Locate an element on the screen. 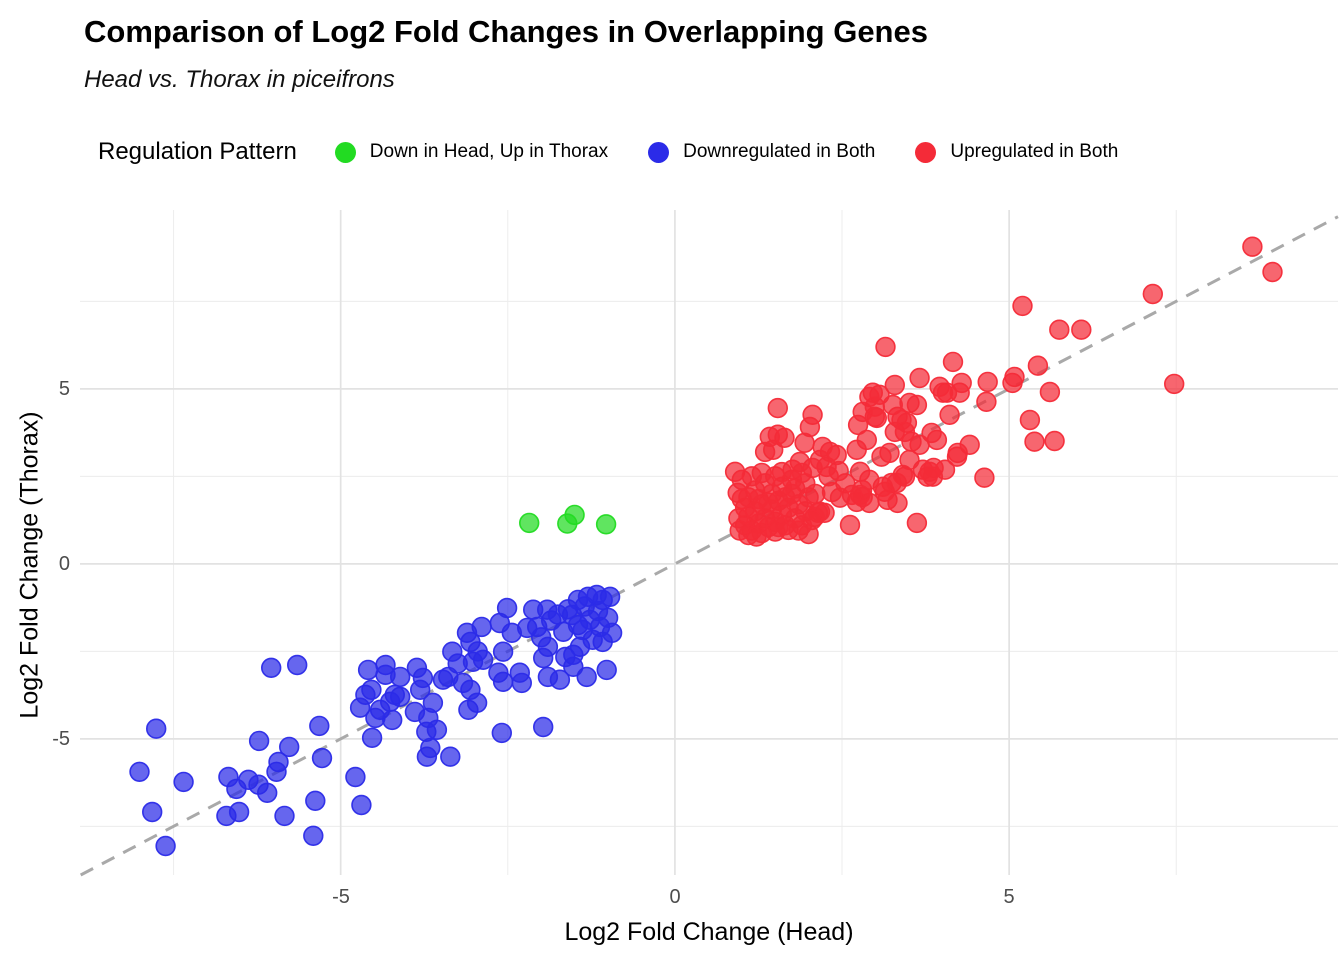  legend-label: Down in Head, Up in Thorax is located at coordinates (489, 151).